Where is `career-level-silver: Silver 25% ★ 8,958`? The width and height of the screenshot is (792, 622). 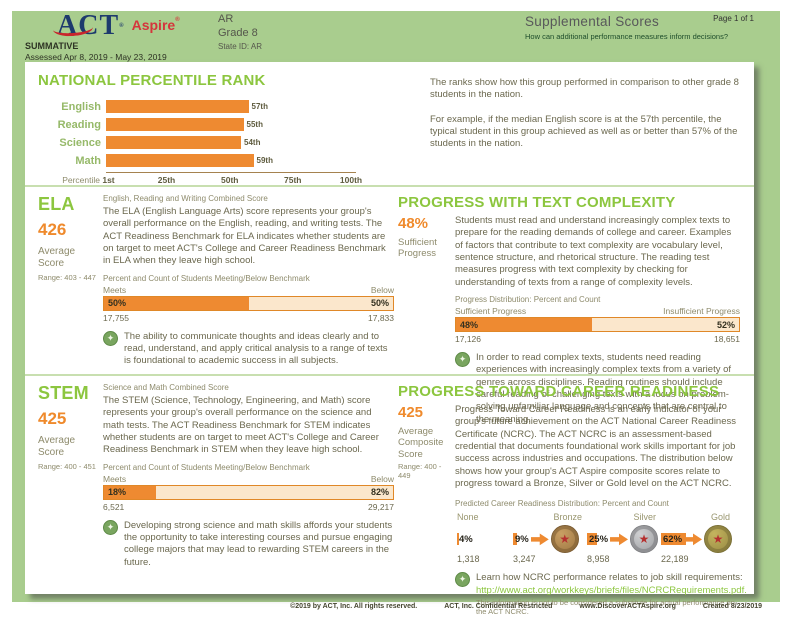 career-level-silver: Silver 25% ★ 8,958 is located at coordinates (624, 538).